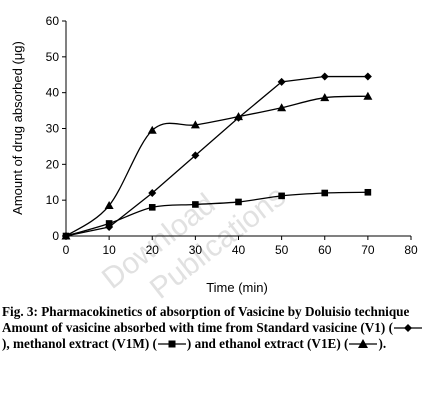 The image size is (434, 411). I want to click on legend-line-square-icon, so click(171, 344).